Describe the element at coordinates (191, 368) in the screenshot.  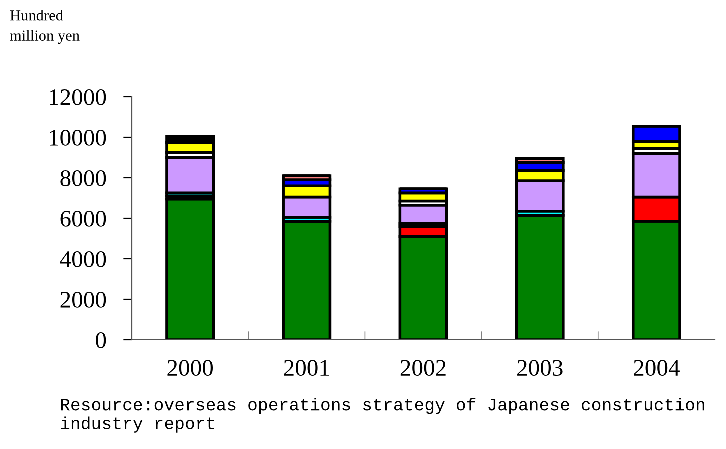
I see `x-tick-label: 2000` at that location.